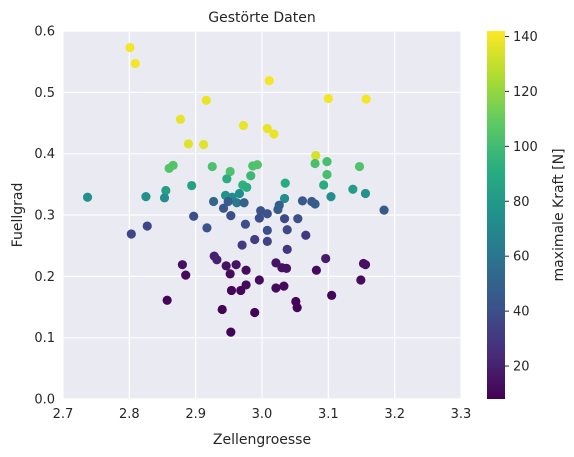  Describe the element at coordinates (521, 367) in the screenshot. I see `colorbar-tick-label: 20` at that location.